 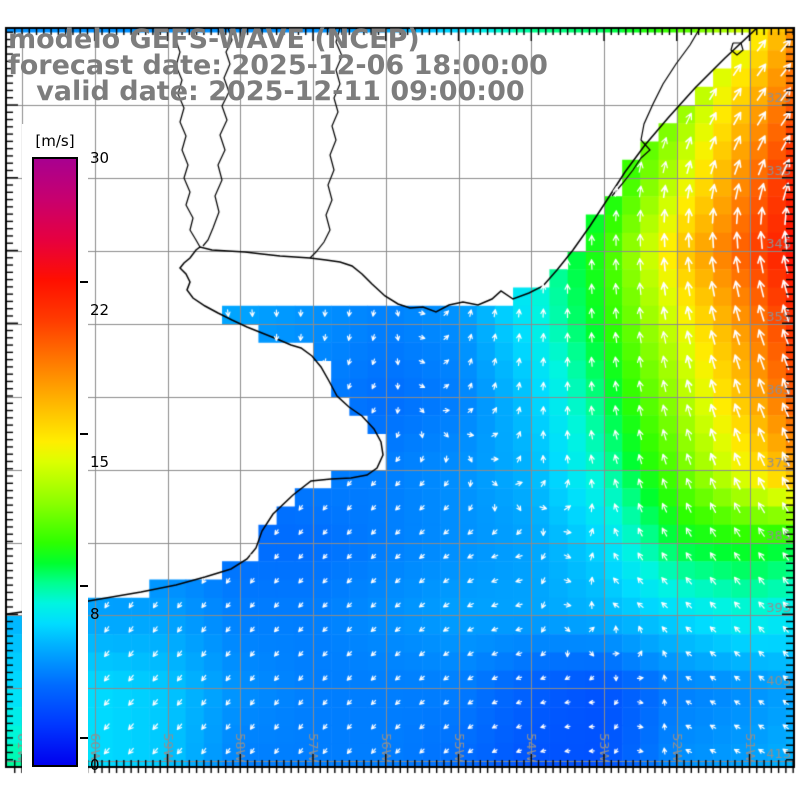 I want to click on colorbar-label-8: 8, so click(x=95, y=614).